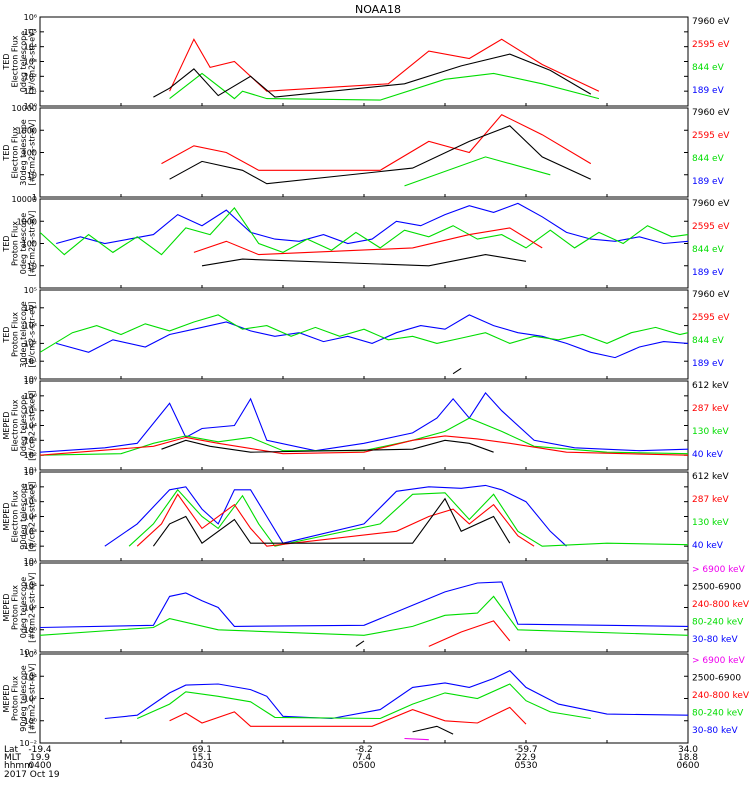 The image size is (750, 800). Describe the element at coordinates (710, 409) in the screenshot. I see `legend-entry: 287 keV` at that location.